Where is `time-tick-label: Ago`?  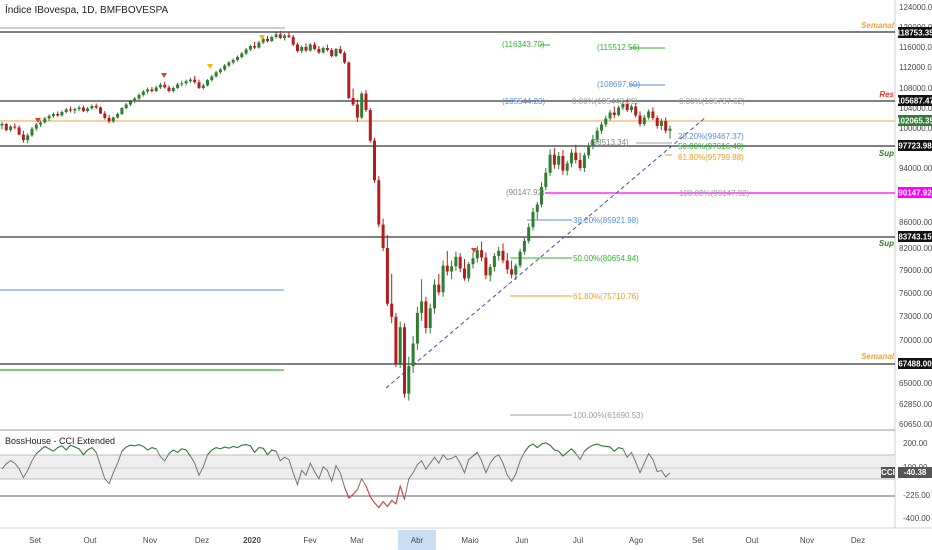
time-tick-label: Ago is located at coordinates (636, 540).